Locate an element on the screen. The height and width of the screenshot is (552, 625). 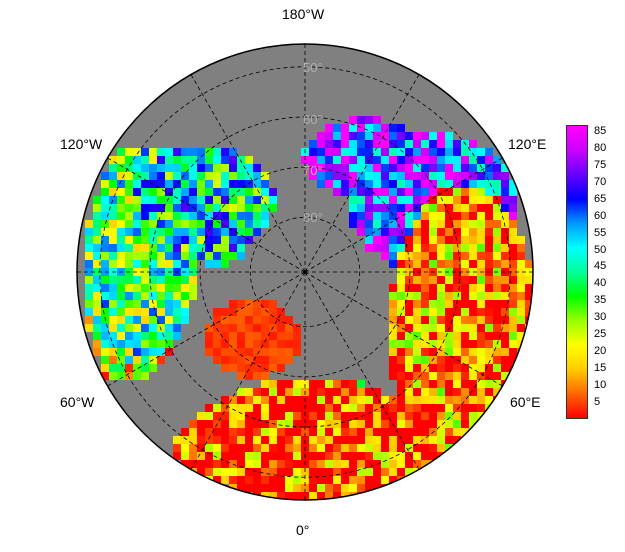
legend-tick: 75 is located at coordinates (600, 165).